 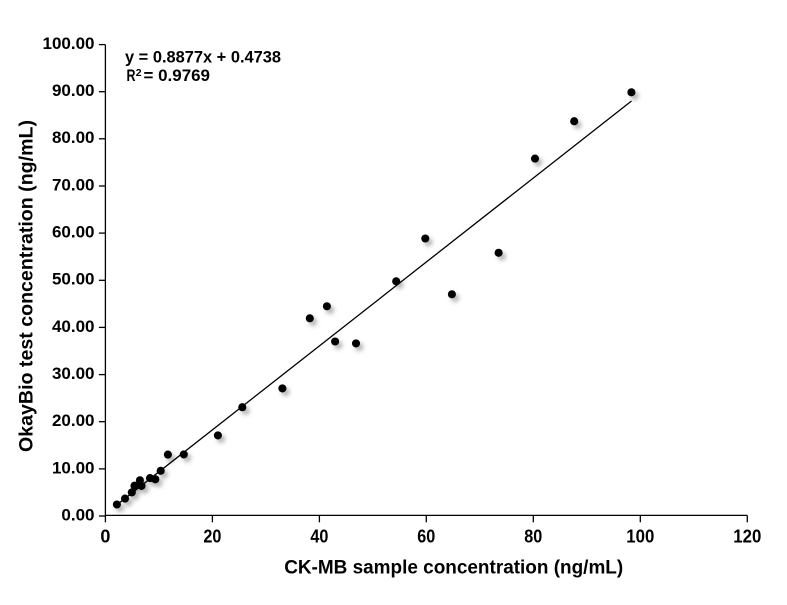 What do you see at coordinates (73, 279) in the screenshot?
I see `svg-text: 50.00` at bounding box center [73, 279].